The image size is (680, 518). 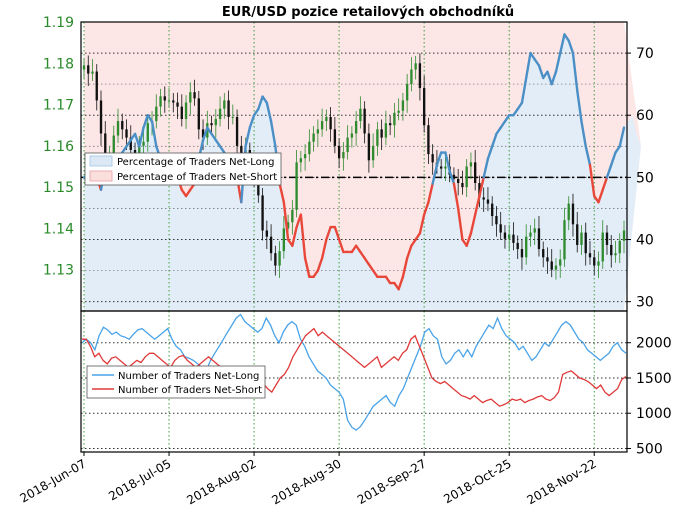 I want to click on chart-title: EUR/USD pozice retailových obchodníků, so click(x=368, y=12).